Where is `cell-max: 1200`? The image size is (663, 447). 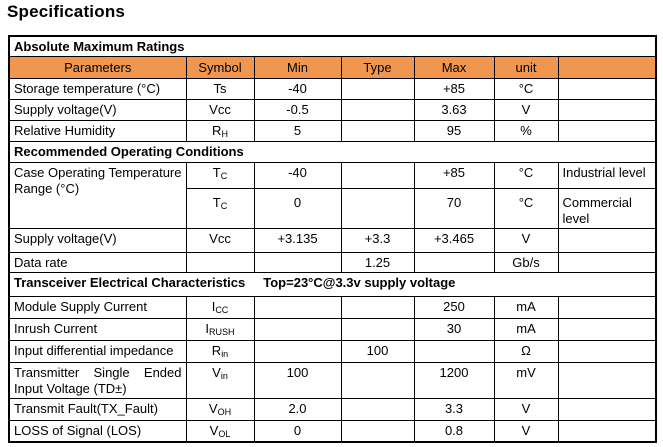 cell-max: 1200 is located at coordinates (454, 380).